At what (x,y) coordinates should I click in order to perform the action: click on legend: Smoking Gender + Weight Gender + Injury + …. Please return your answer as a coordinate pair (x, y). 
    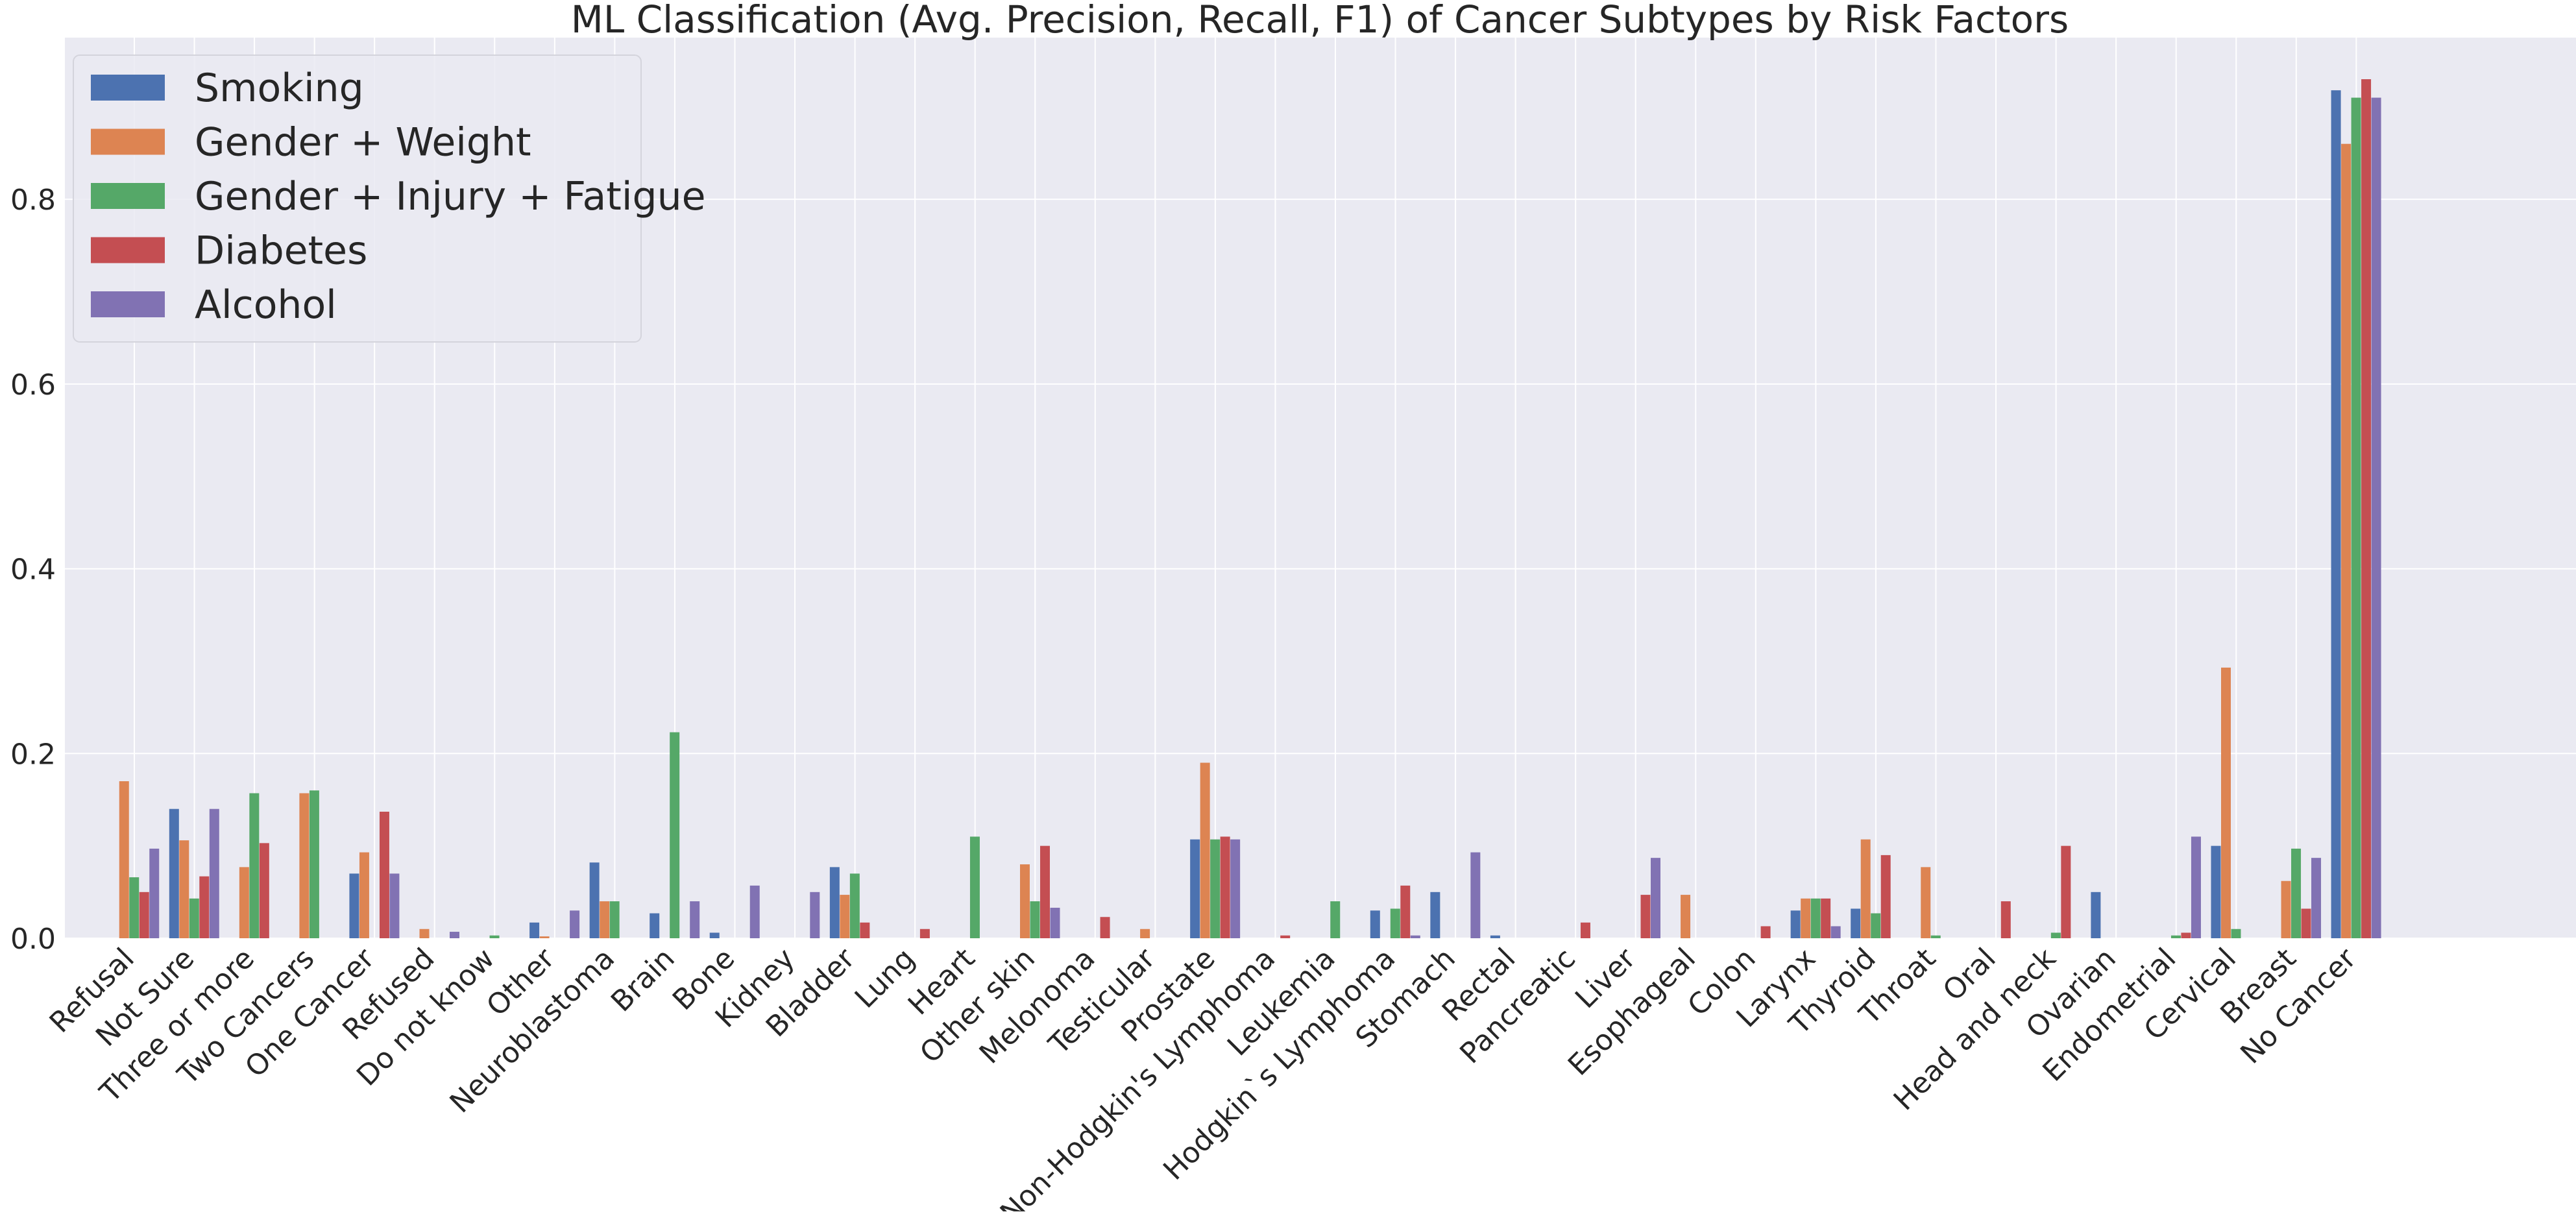
    Looking at the image, I should click on (389, 199).